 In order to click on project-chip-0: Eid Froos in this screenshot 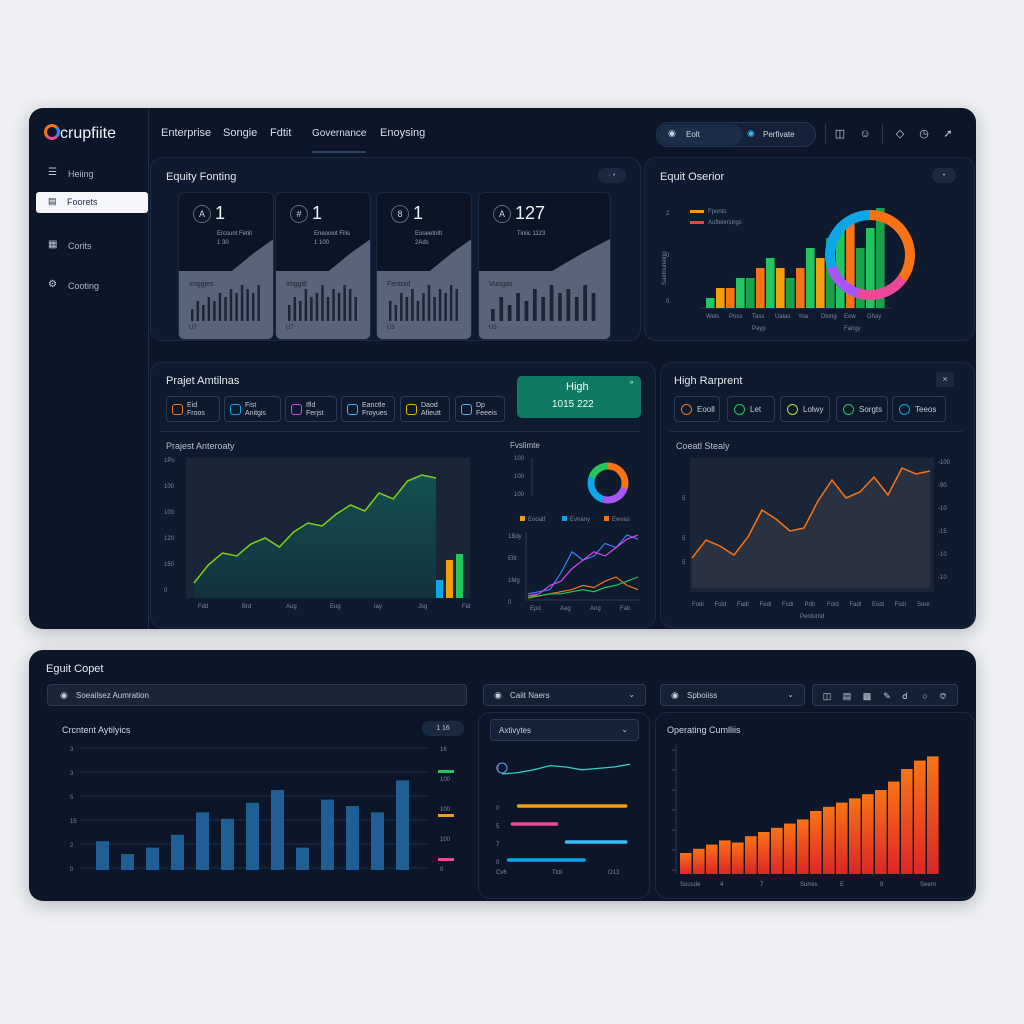, I will do `click(193, 409)`.